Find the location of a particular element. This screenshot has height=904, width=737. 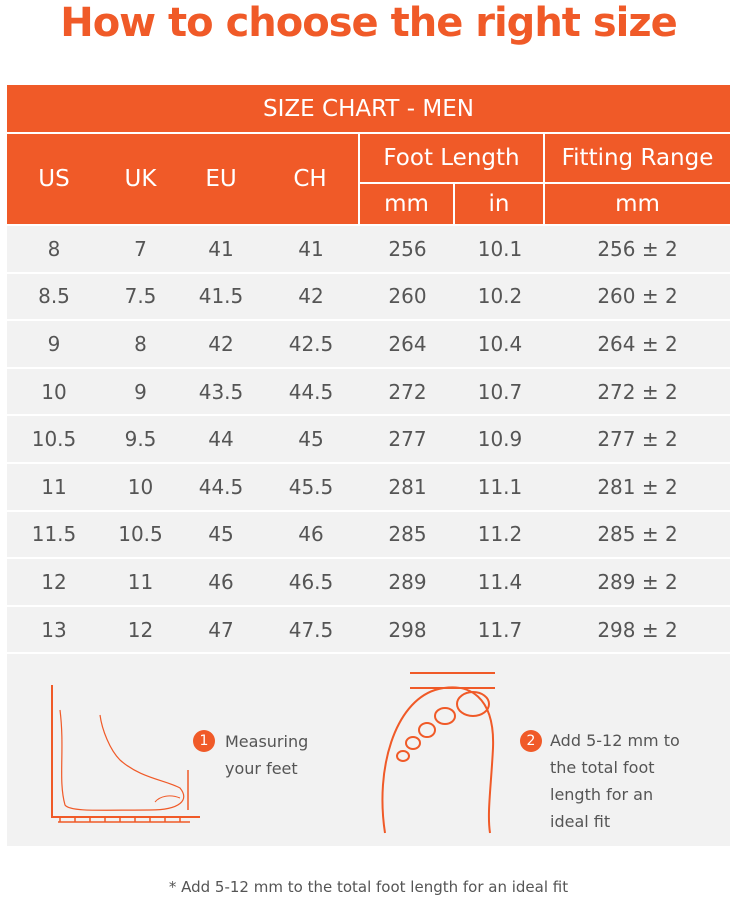

step-line: Measuring is located at coordinates (267, 741).